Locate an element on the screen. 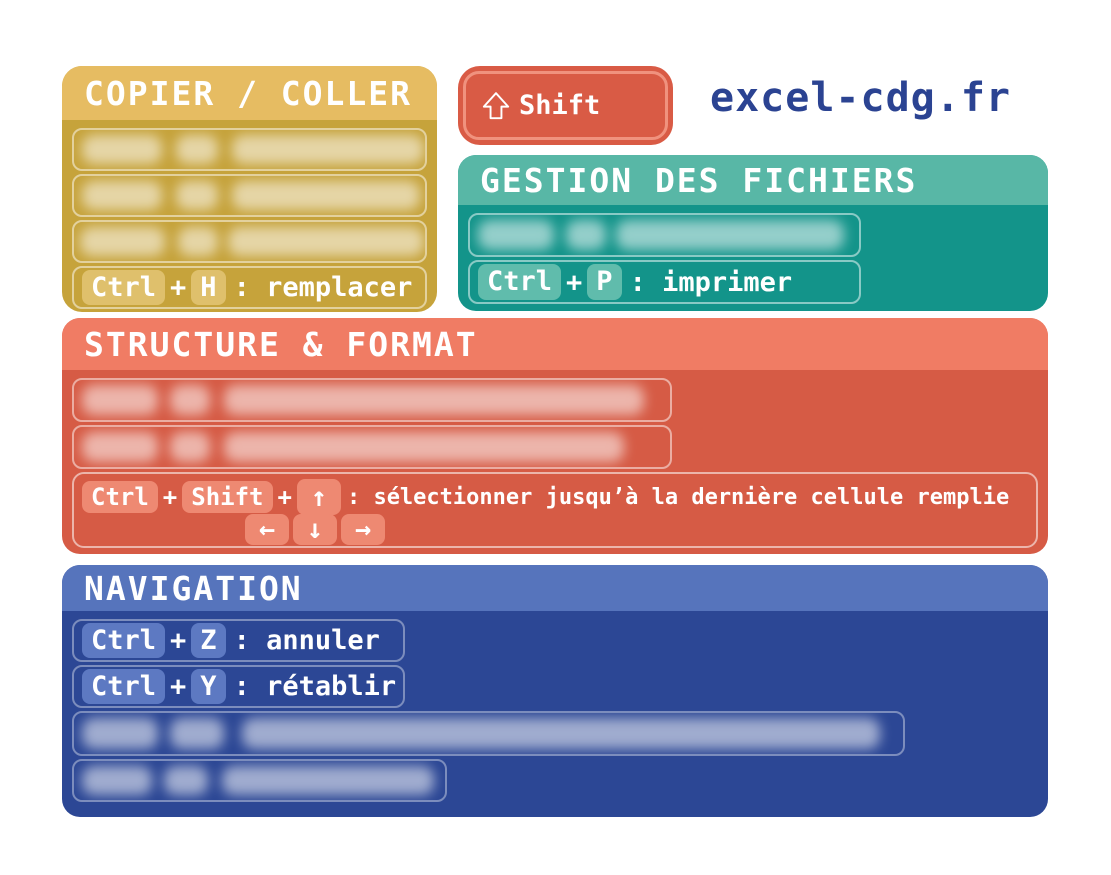 The image size is (1111, 875). shift-key-label: Shift is located at coordinates (560, 105).